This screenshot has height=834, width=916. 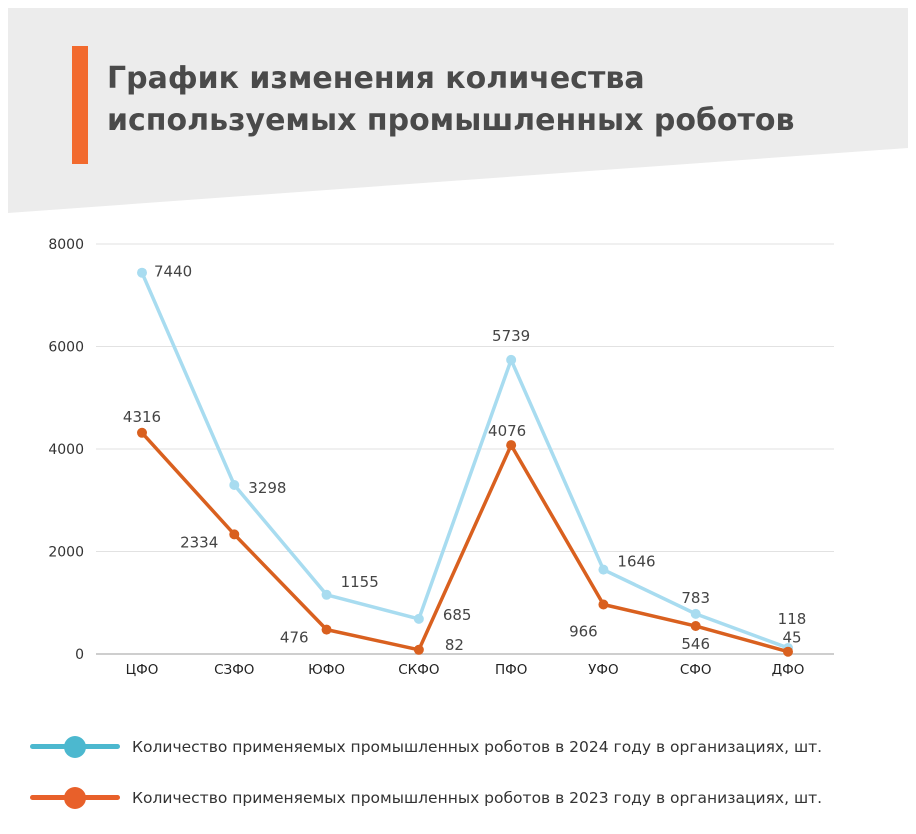 I want to click on legend-marker-2024, so click(x=75, y=747).